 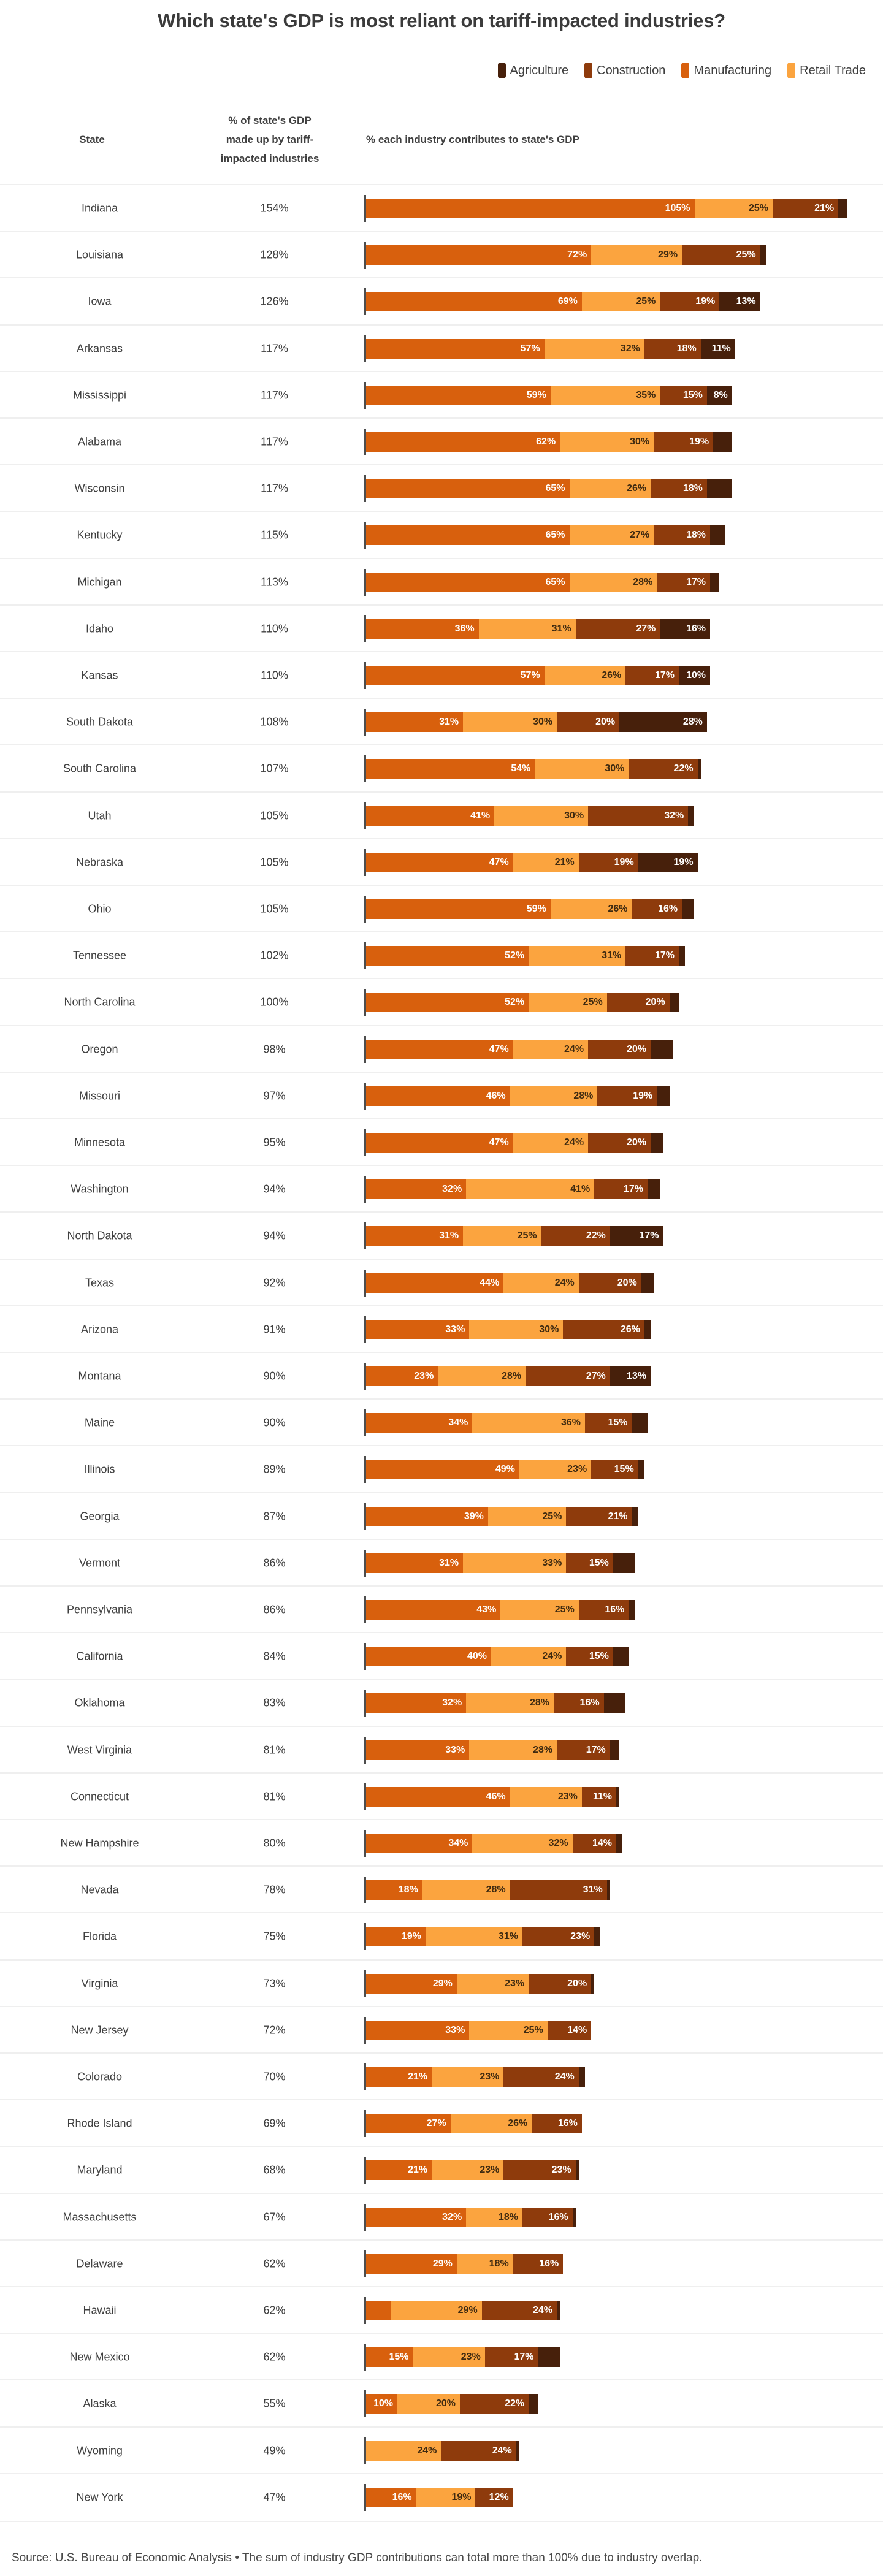 I want to click on bar-segment-construction: 23%, so click(x=539, y=2170).